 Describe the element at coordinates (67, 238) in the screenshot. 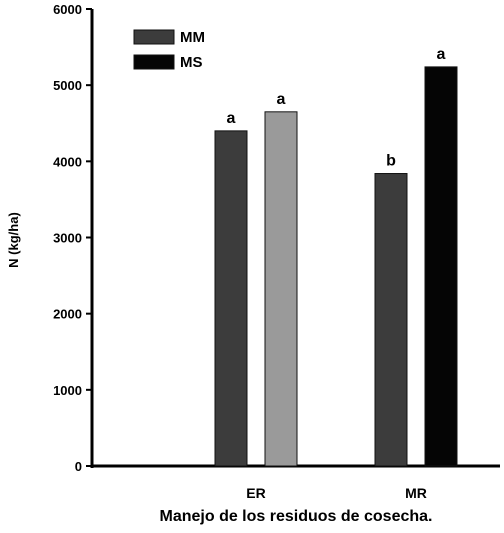

I see `y-tick-label: 3000` at that location.